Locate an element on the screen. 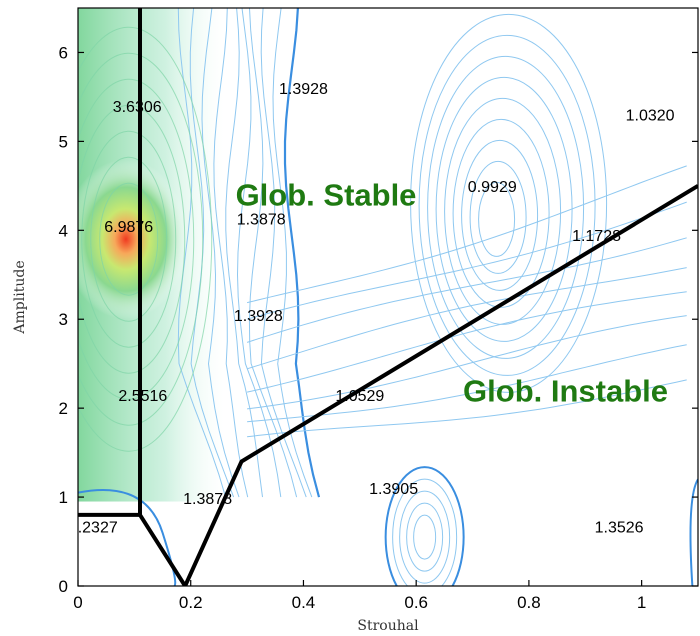  x-tick-label: 0.8 is located at coordinates (529, 602).